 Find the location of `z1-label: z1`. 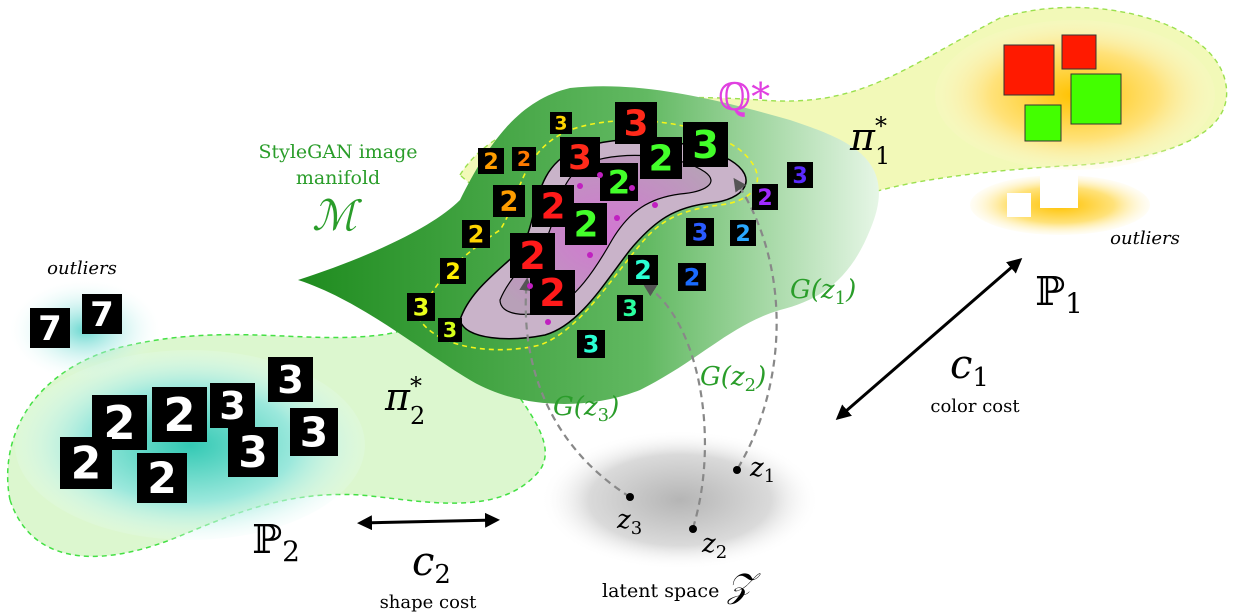

z1-label: z1 is located at coordinates (762, 470).